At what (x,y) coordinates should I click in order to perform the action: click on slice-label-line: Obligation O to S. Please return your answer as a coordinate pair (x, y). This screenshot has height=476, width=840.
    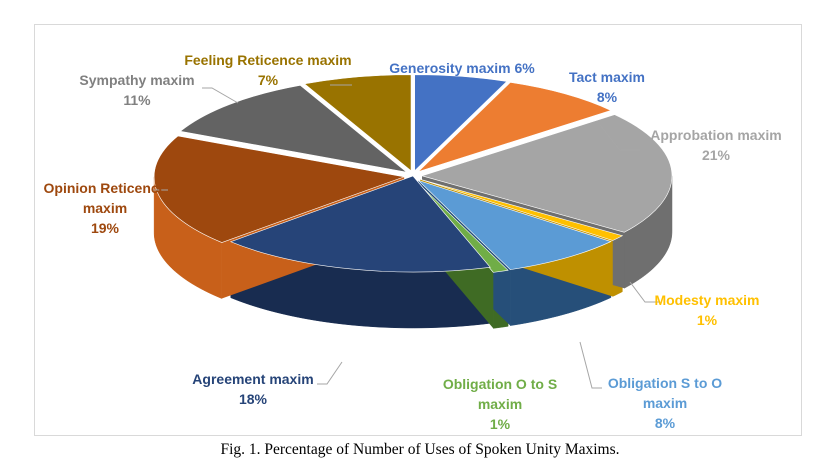
    Looking at the image, I should click on (500, 384).